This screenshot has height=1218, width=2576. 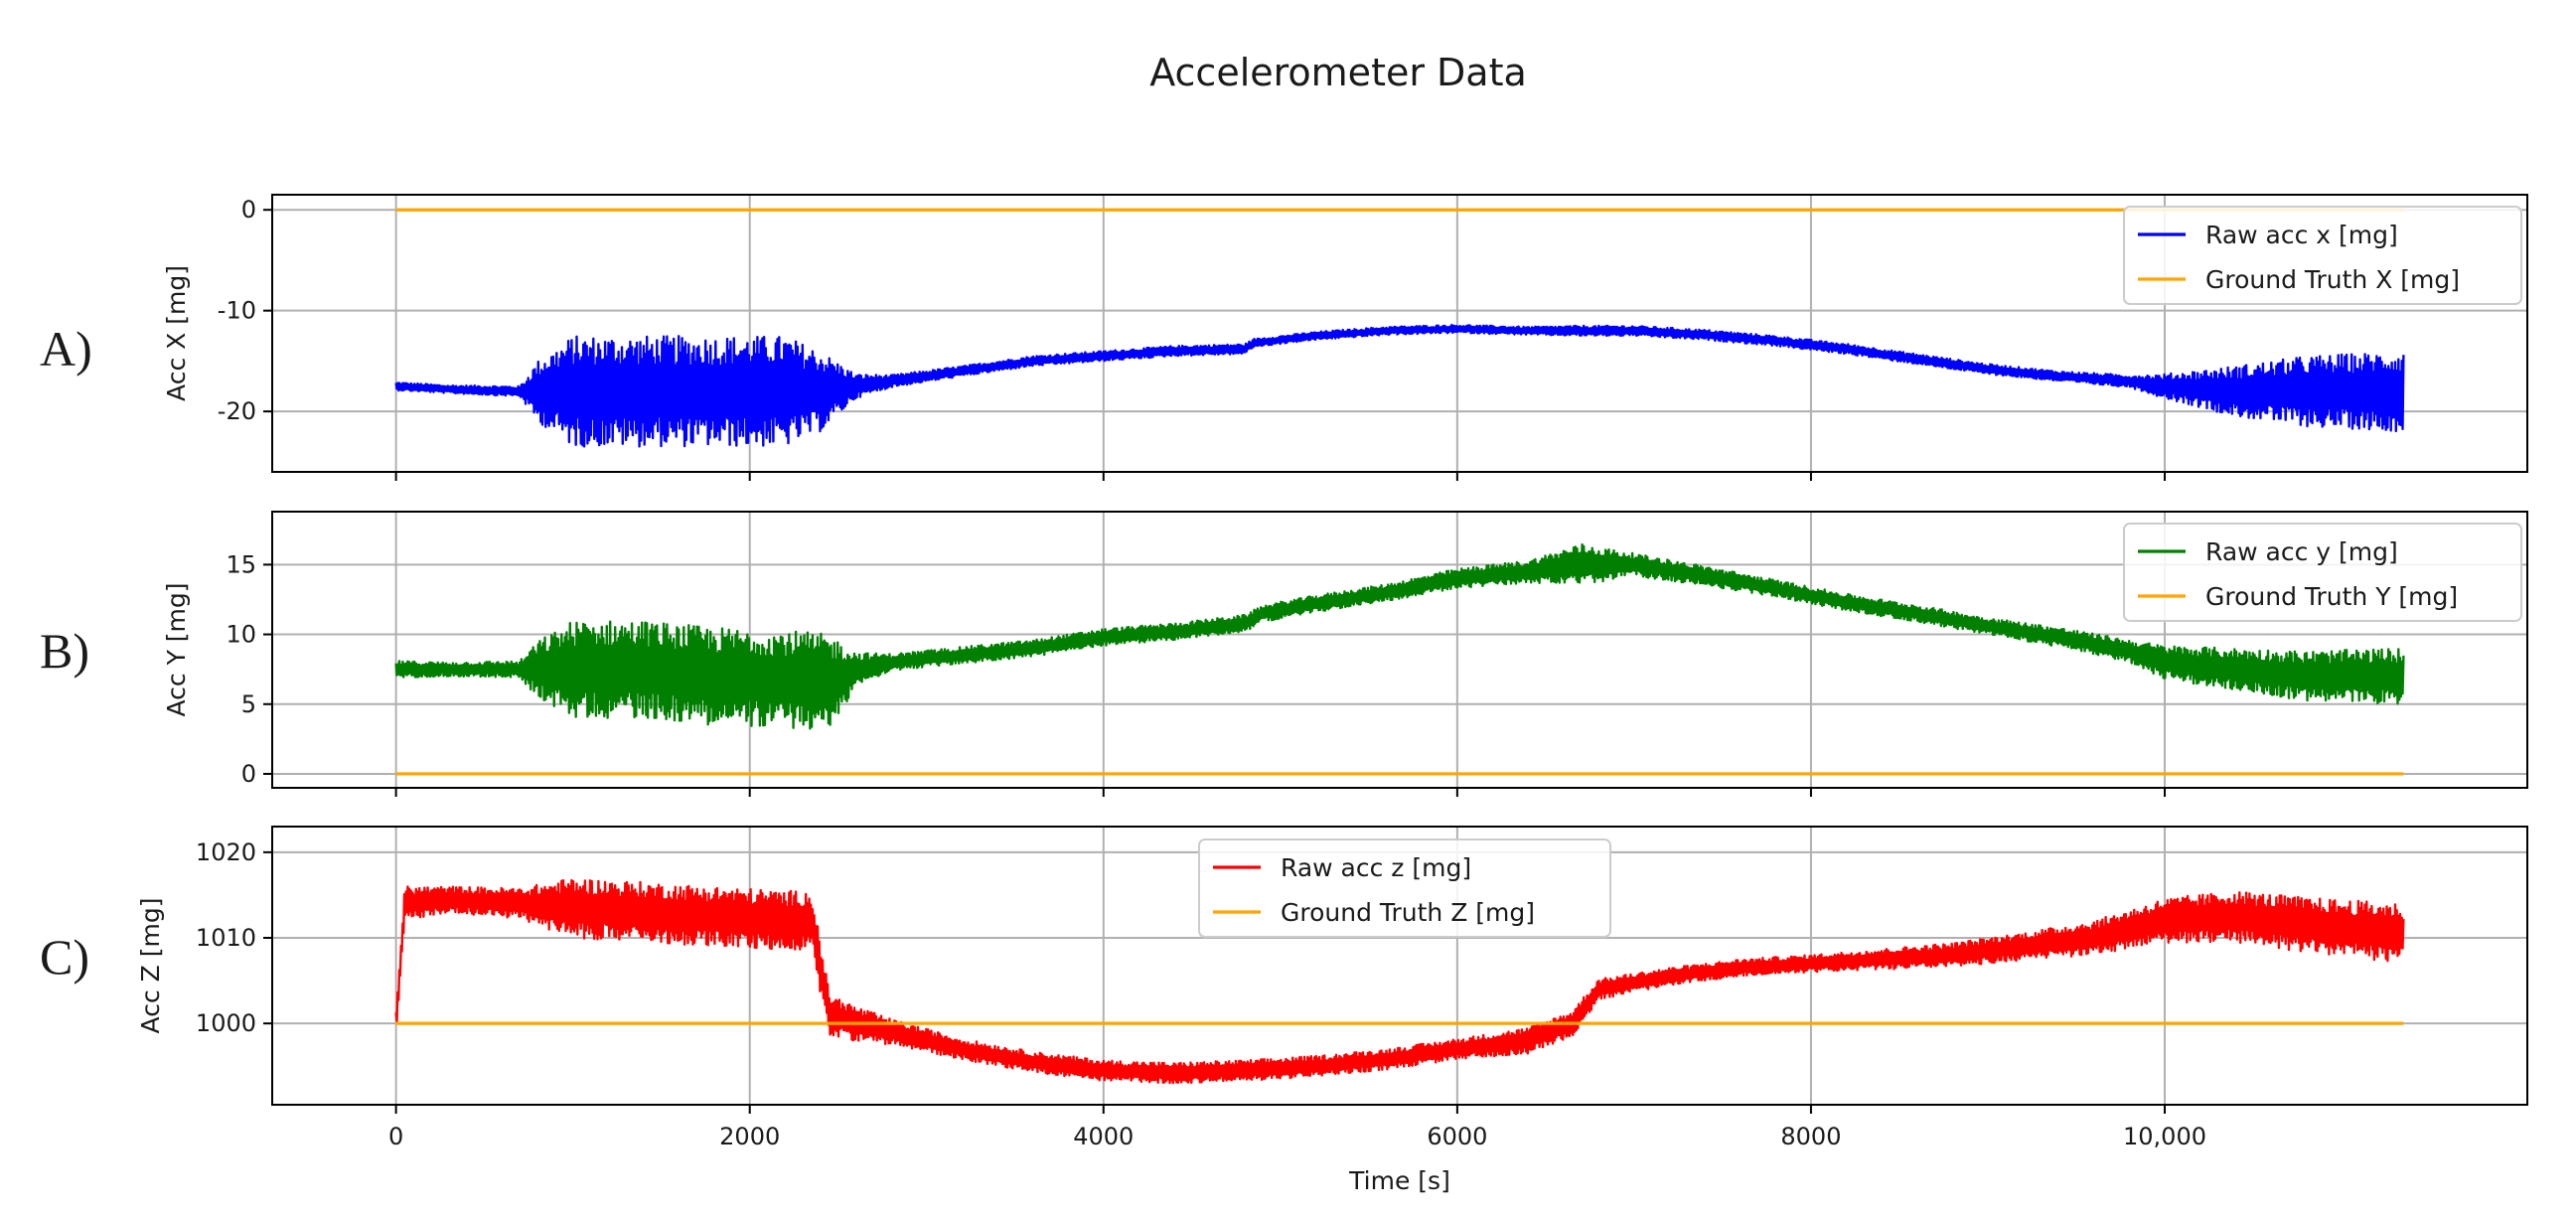 I want to click on panel-c-legend-label-0: Raw acc z [mg], so click(x=1376, y=867).